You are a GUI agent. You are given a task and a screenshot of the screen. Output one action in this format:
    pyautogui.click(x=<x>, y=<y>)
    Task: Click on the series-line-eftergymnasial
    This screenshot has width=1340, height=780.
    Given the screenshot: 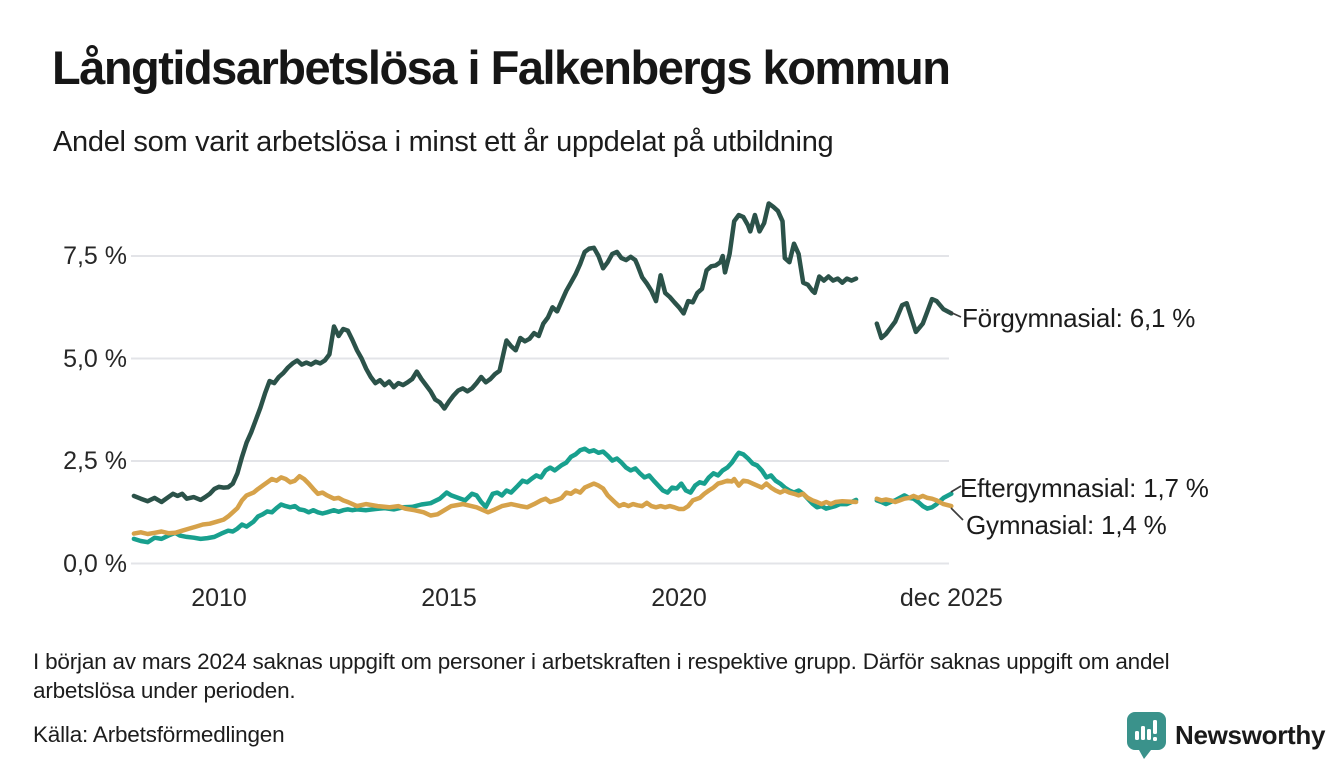 What is the action you would take?
    pyautogui.click(x=495, y=495)
    